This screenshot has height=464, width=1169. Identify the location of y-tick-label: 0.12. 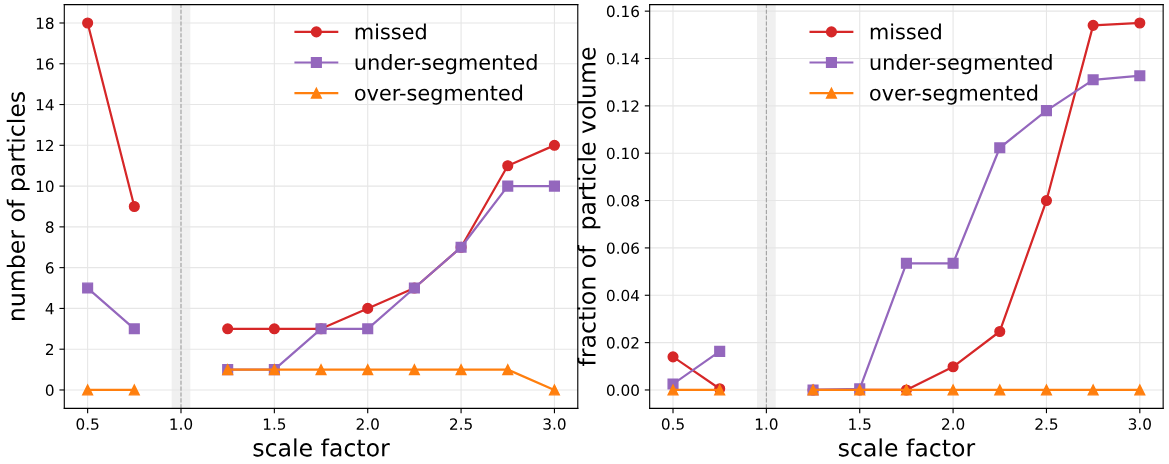
(622, 106).